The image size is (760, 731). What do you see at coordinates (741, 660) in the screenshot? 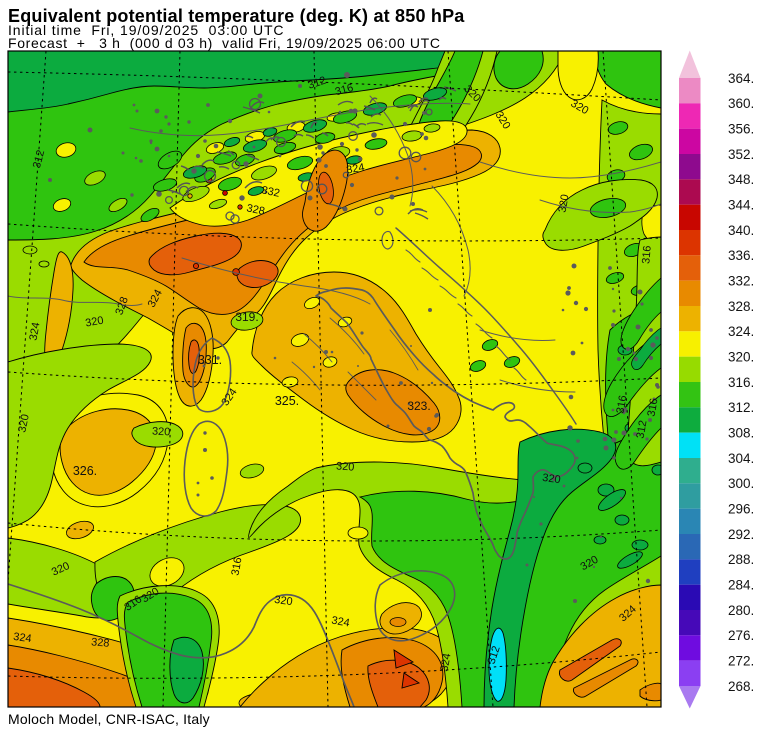
I see `svg-text: 272.` at bounding box center [741, 660].